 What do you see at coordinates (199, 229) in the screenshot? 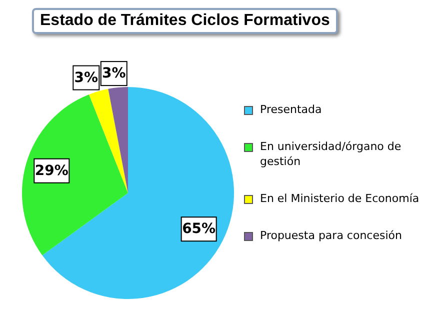
I see `data-label: 65%` at bounding box center [199, 229].